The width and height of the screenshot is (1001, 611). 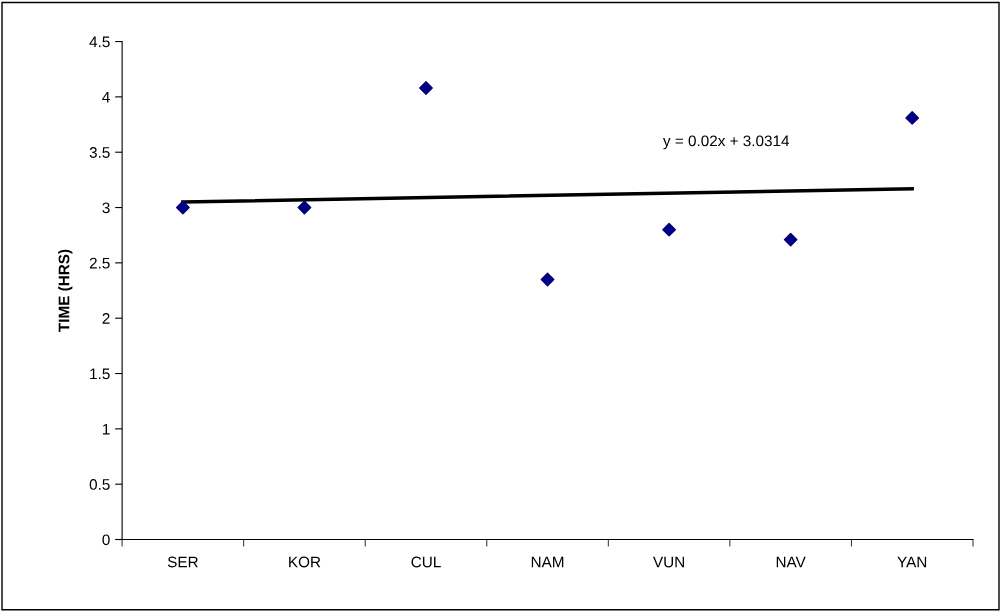 I want to click on y-tick-label: 1, so click(x=106, y=429).